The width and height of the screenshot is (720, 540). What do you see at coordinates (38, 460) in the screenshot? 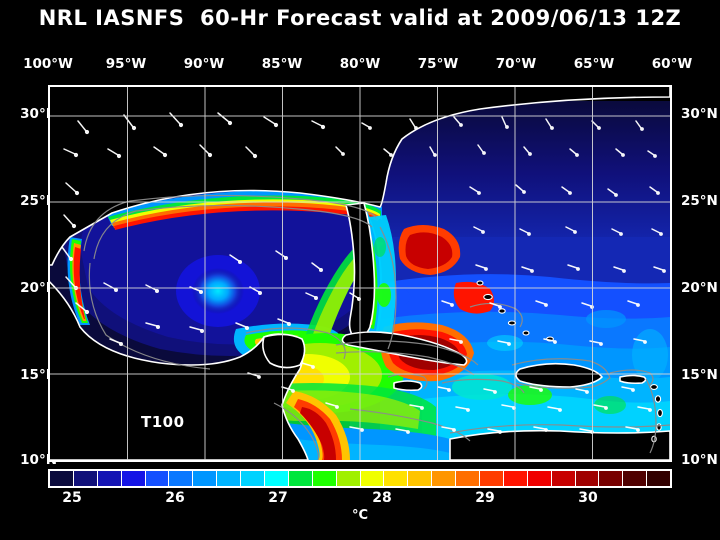
I see `lat-tick-left-10n: 10°N` at bounding box center [38, 460].